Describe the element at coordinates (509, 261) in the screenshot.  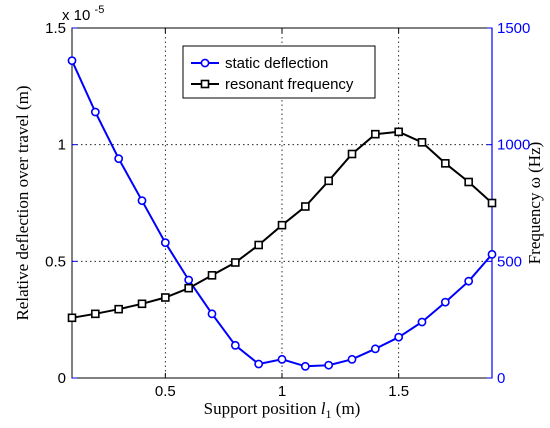
I see `y-right-tick-label: 500` at that location.